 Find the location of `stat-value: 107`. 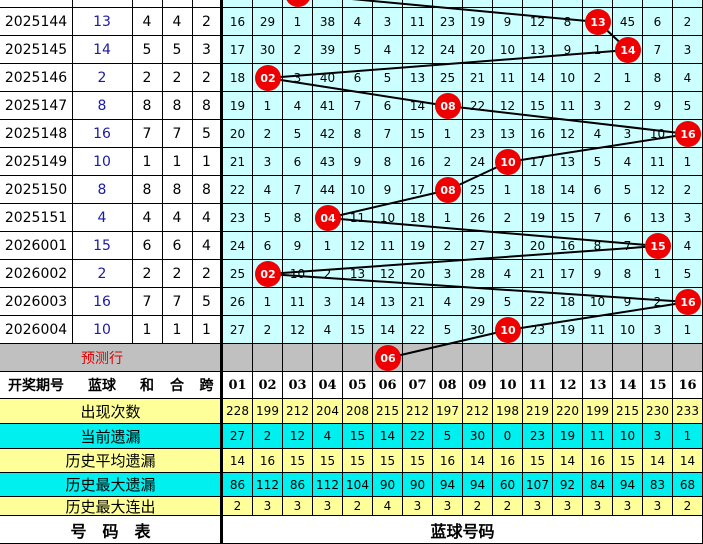

stat-value: 107 is located at coordinates (538, 485).